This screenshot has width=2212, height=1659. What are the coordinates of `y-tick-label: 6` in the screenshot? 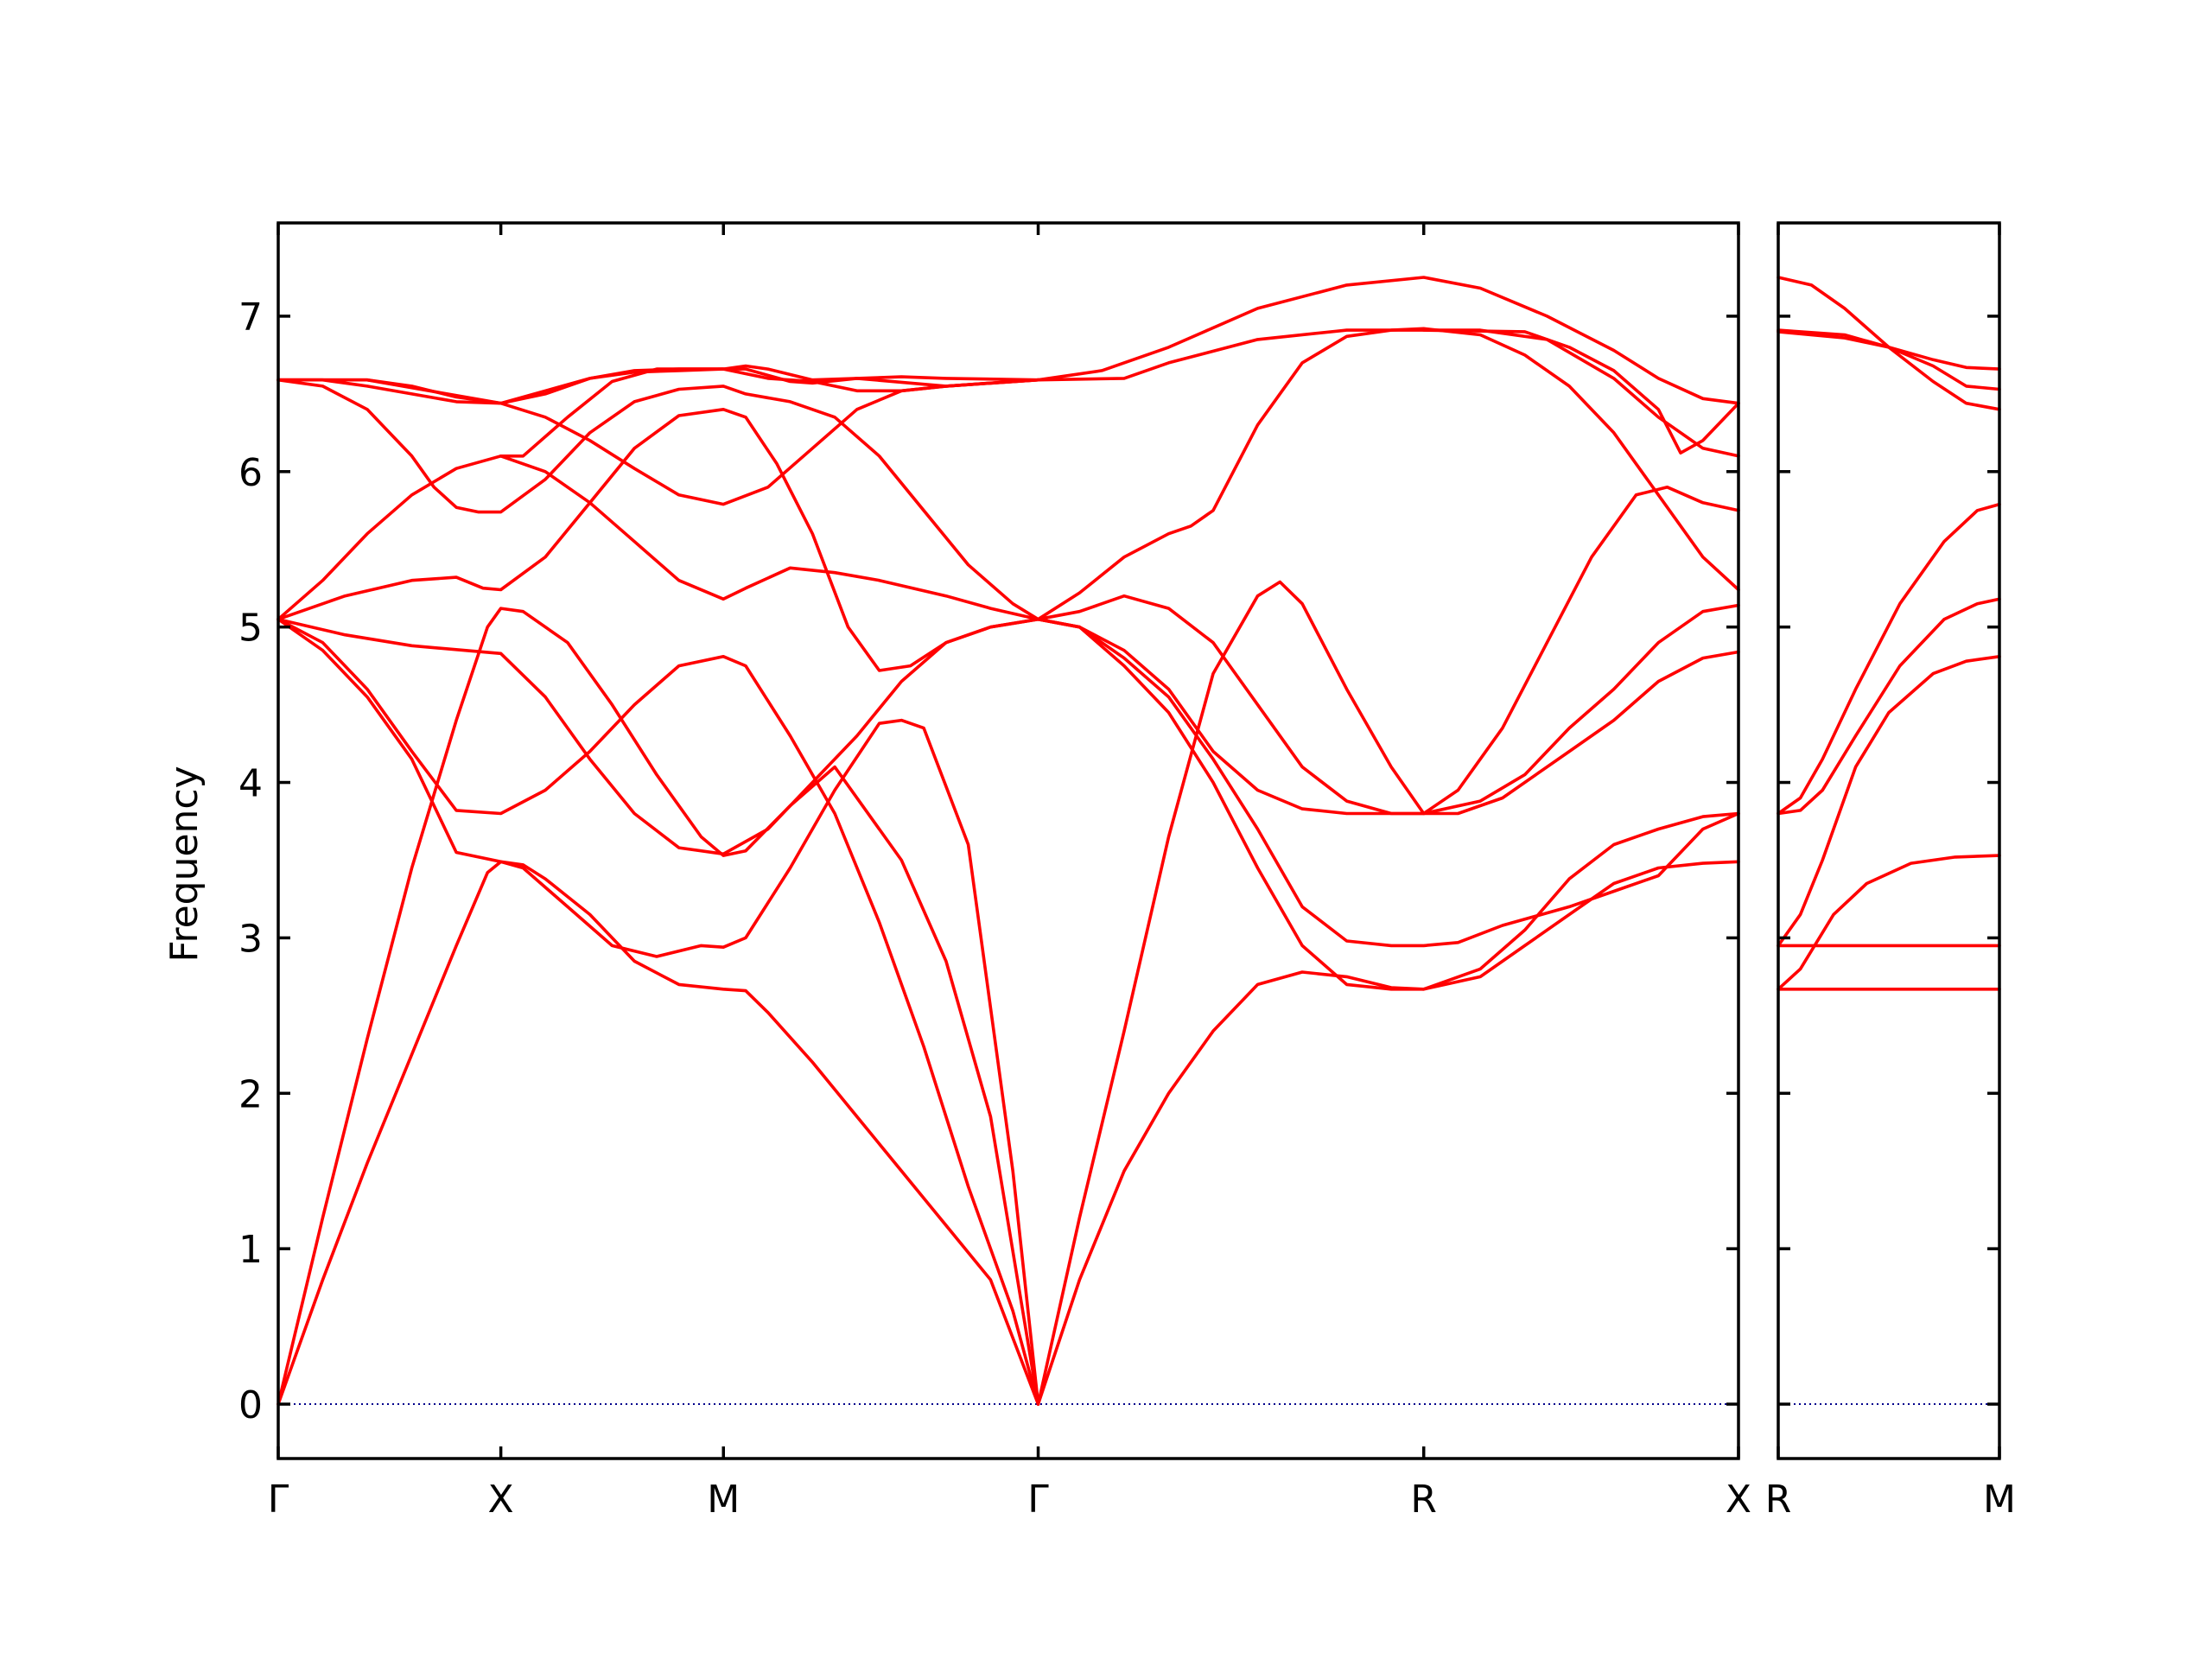 It's located at (250, 473).